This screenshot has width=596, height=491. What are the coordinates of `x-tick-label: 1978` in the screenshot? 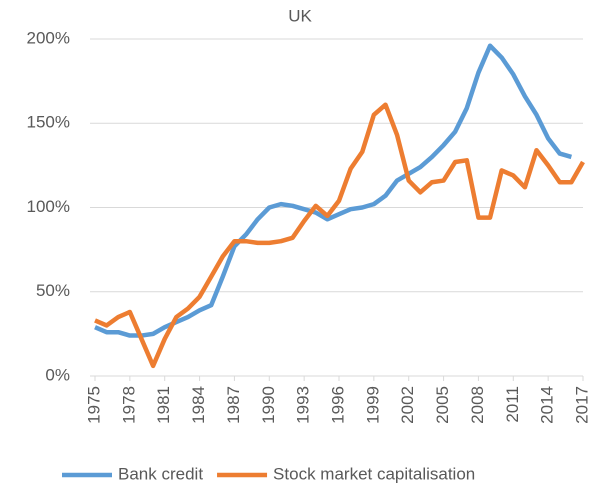 It's located at (128, 405).